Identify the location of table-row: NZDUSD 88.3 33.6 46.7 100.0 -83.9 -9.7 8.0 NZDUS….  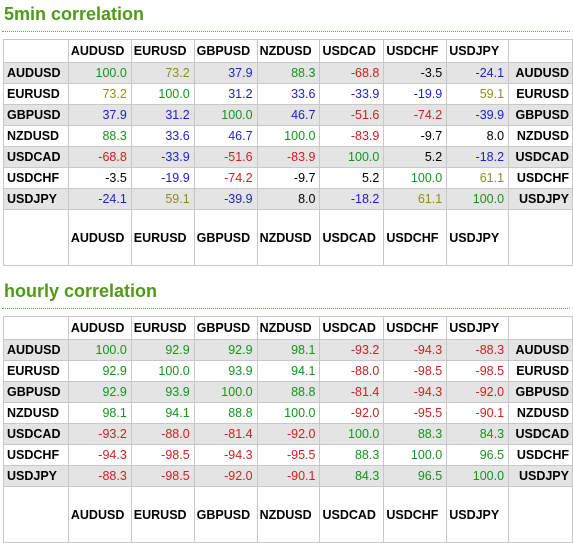
(288, 136).